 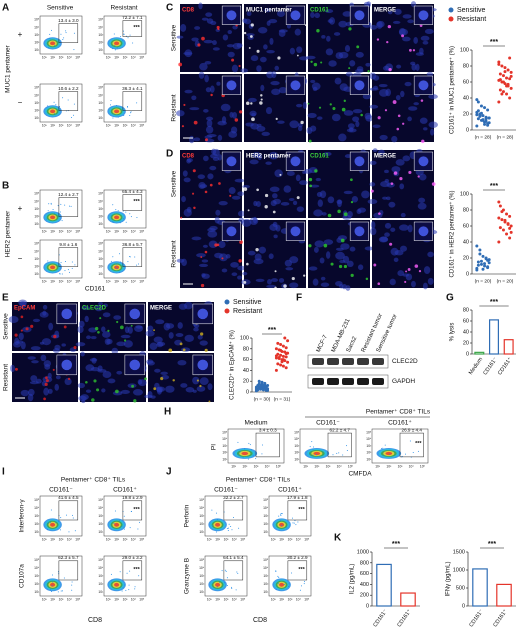 I want to click on y-tick-label: 10⁴, so click(x=266, y=508).